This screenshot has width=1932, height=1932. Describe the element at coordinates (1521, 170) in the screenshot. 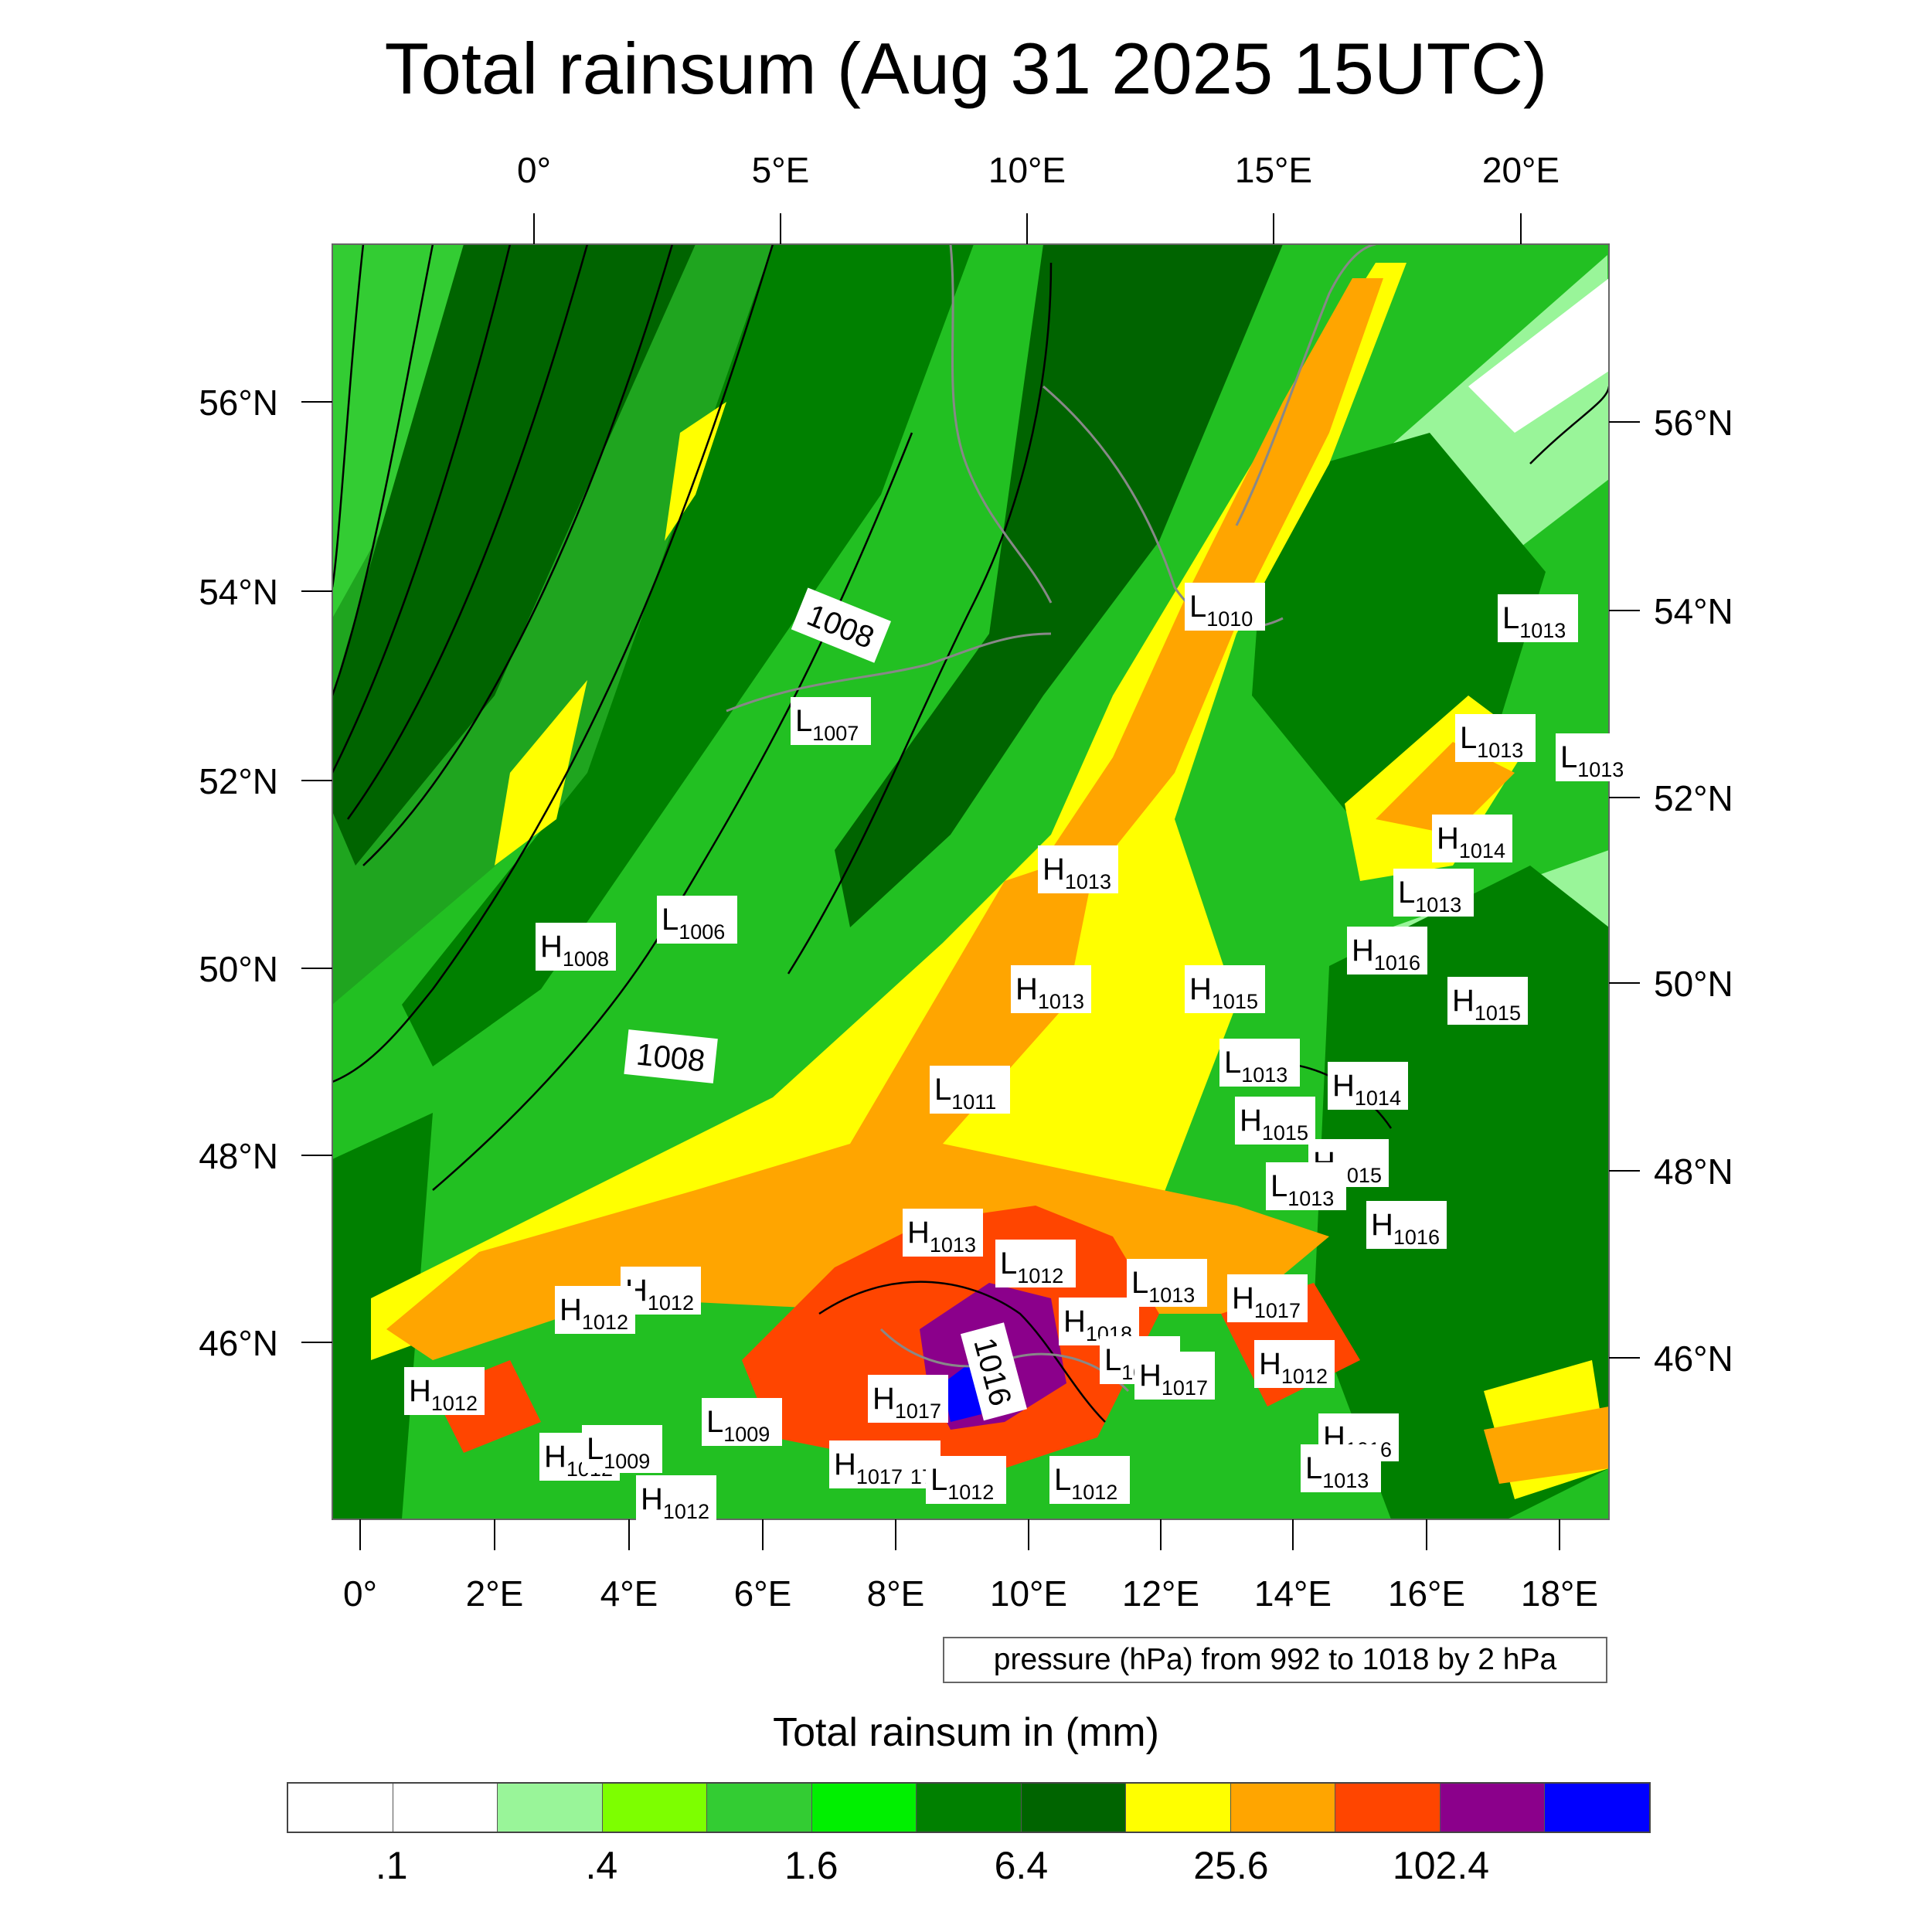

I see `top-axis-label: 20°E` at that location.